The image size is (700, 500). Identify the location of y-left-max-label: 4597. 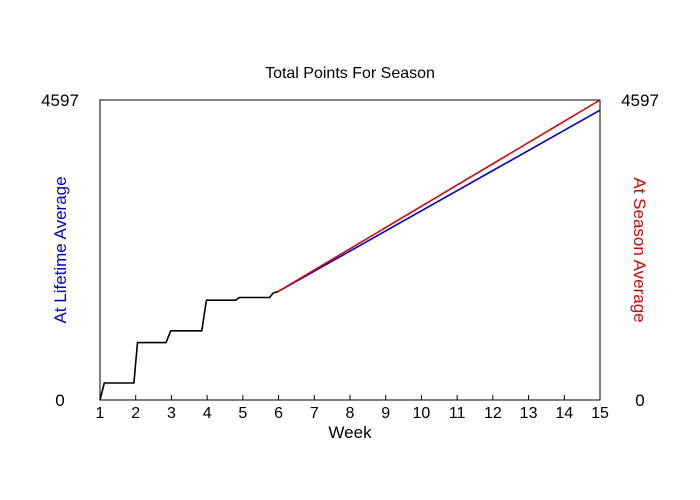
(60, 100).